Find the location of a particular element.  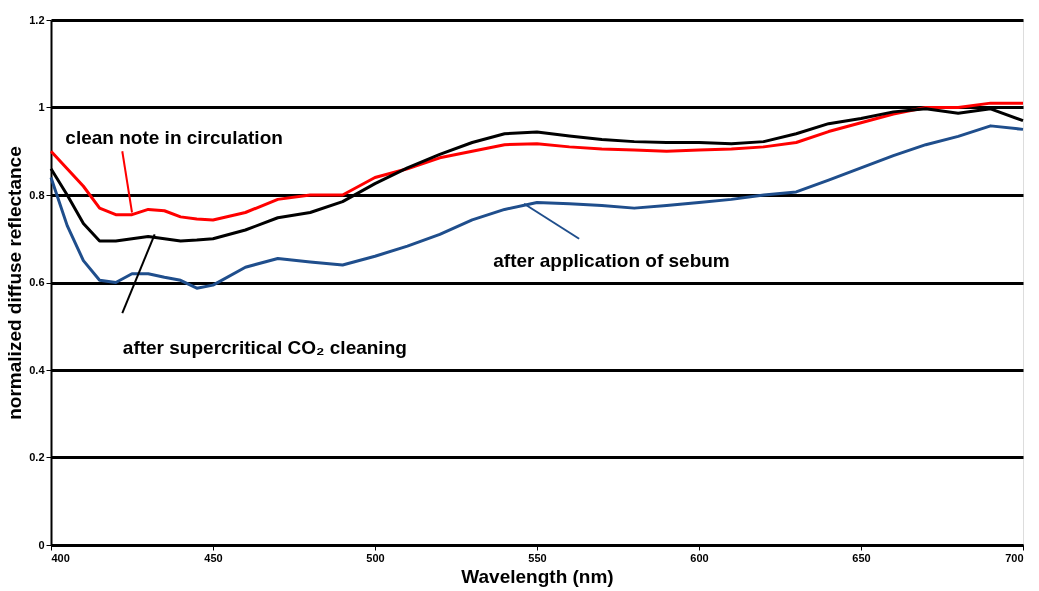

x-tick-label: 700 is located at coordinates (1014, 557).